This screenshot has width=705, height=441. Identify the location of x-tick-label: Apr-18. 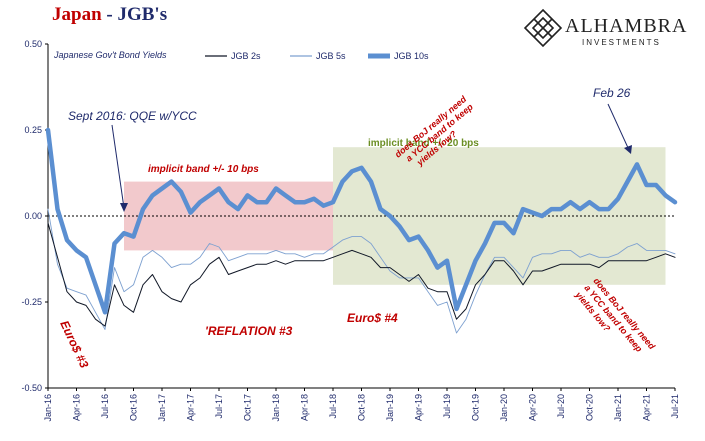
(305, 407).